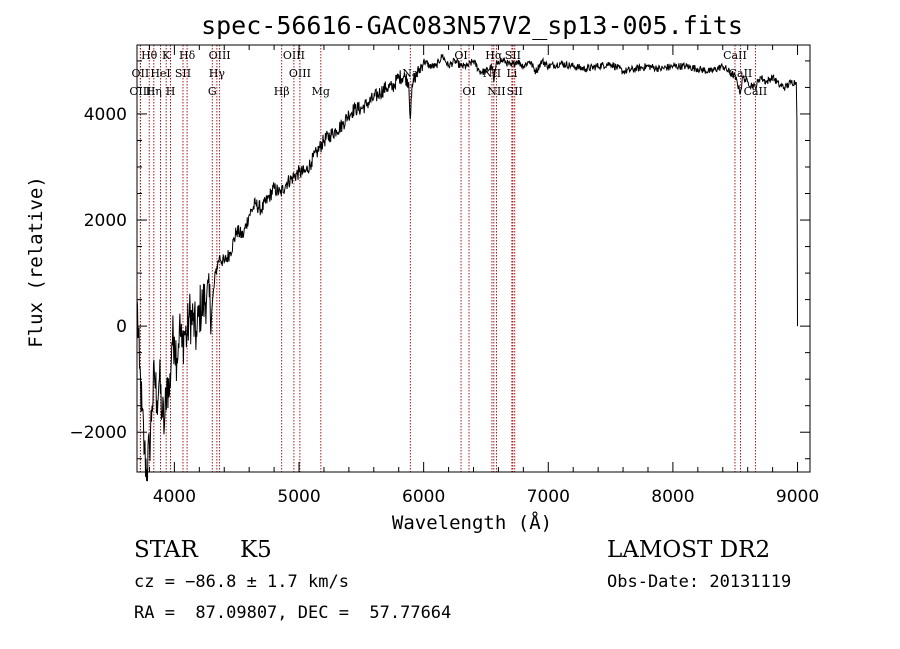 The height and width of the screenshot is (649, 900). Describe the element at coordinates (468, 91) in the screenshot. I see `line-marker-label-18: OI` at that location.